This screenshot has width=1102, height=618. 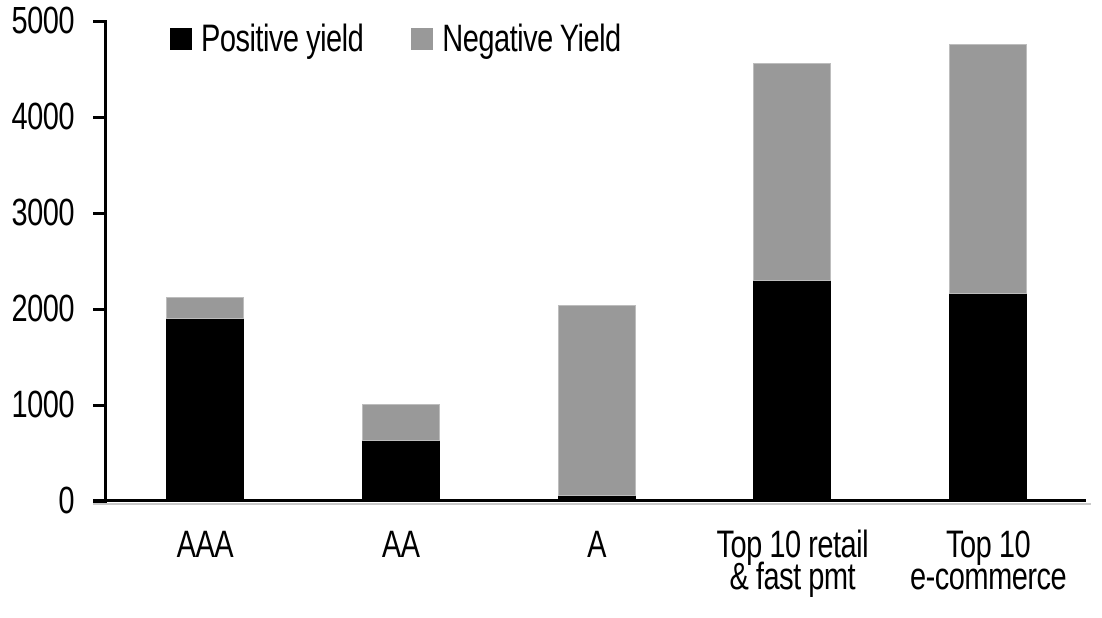 I want to click on x-category-label-text: A, so click(x=596, y=545).